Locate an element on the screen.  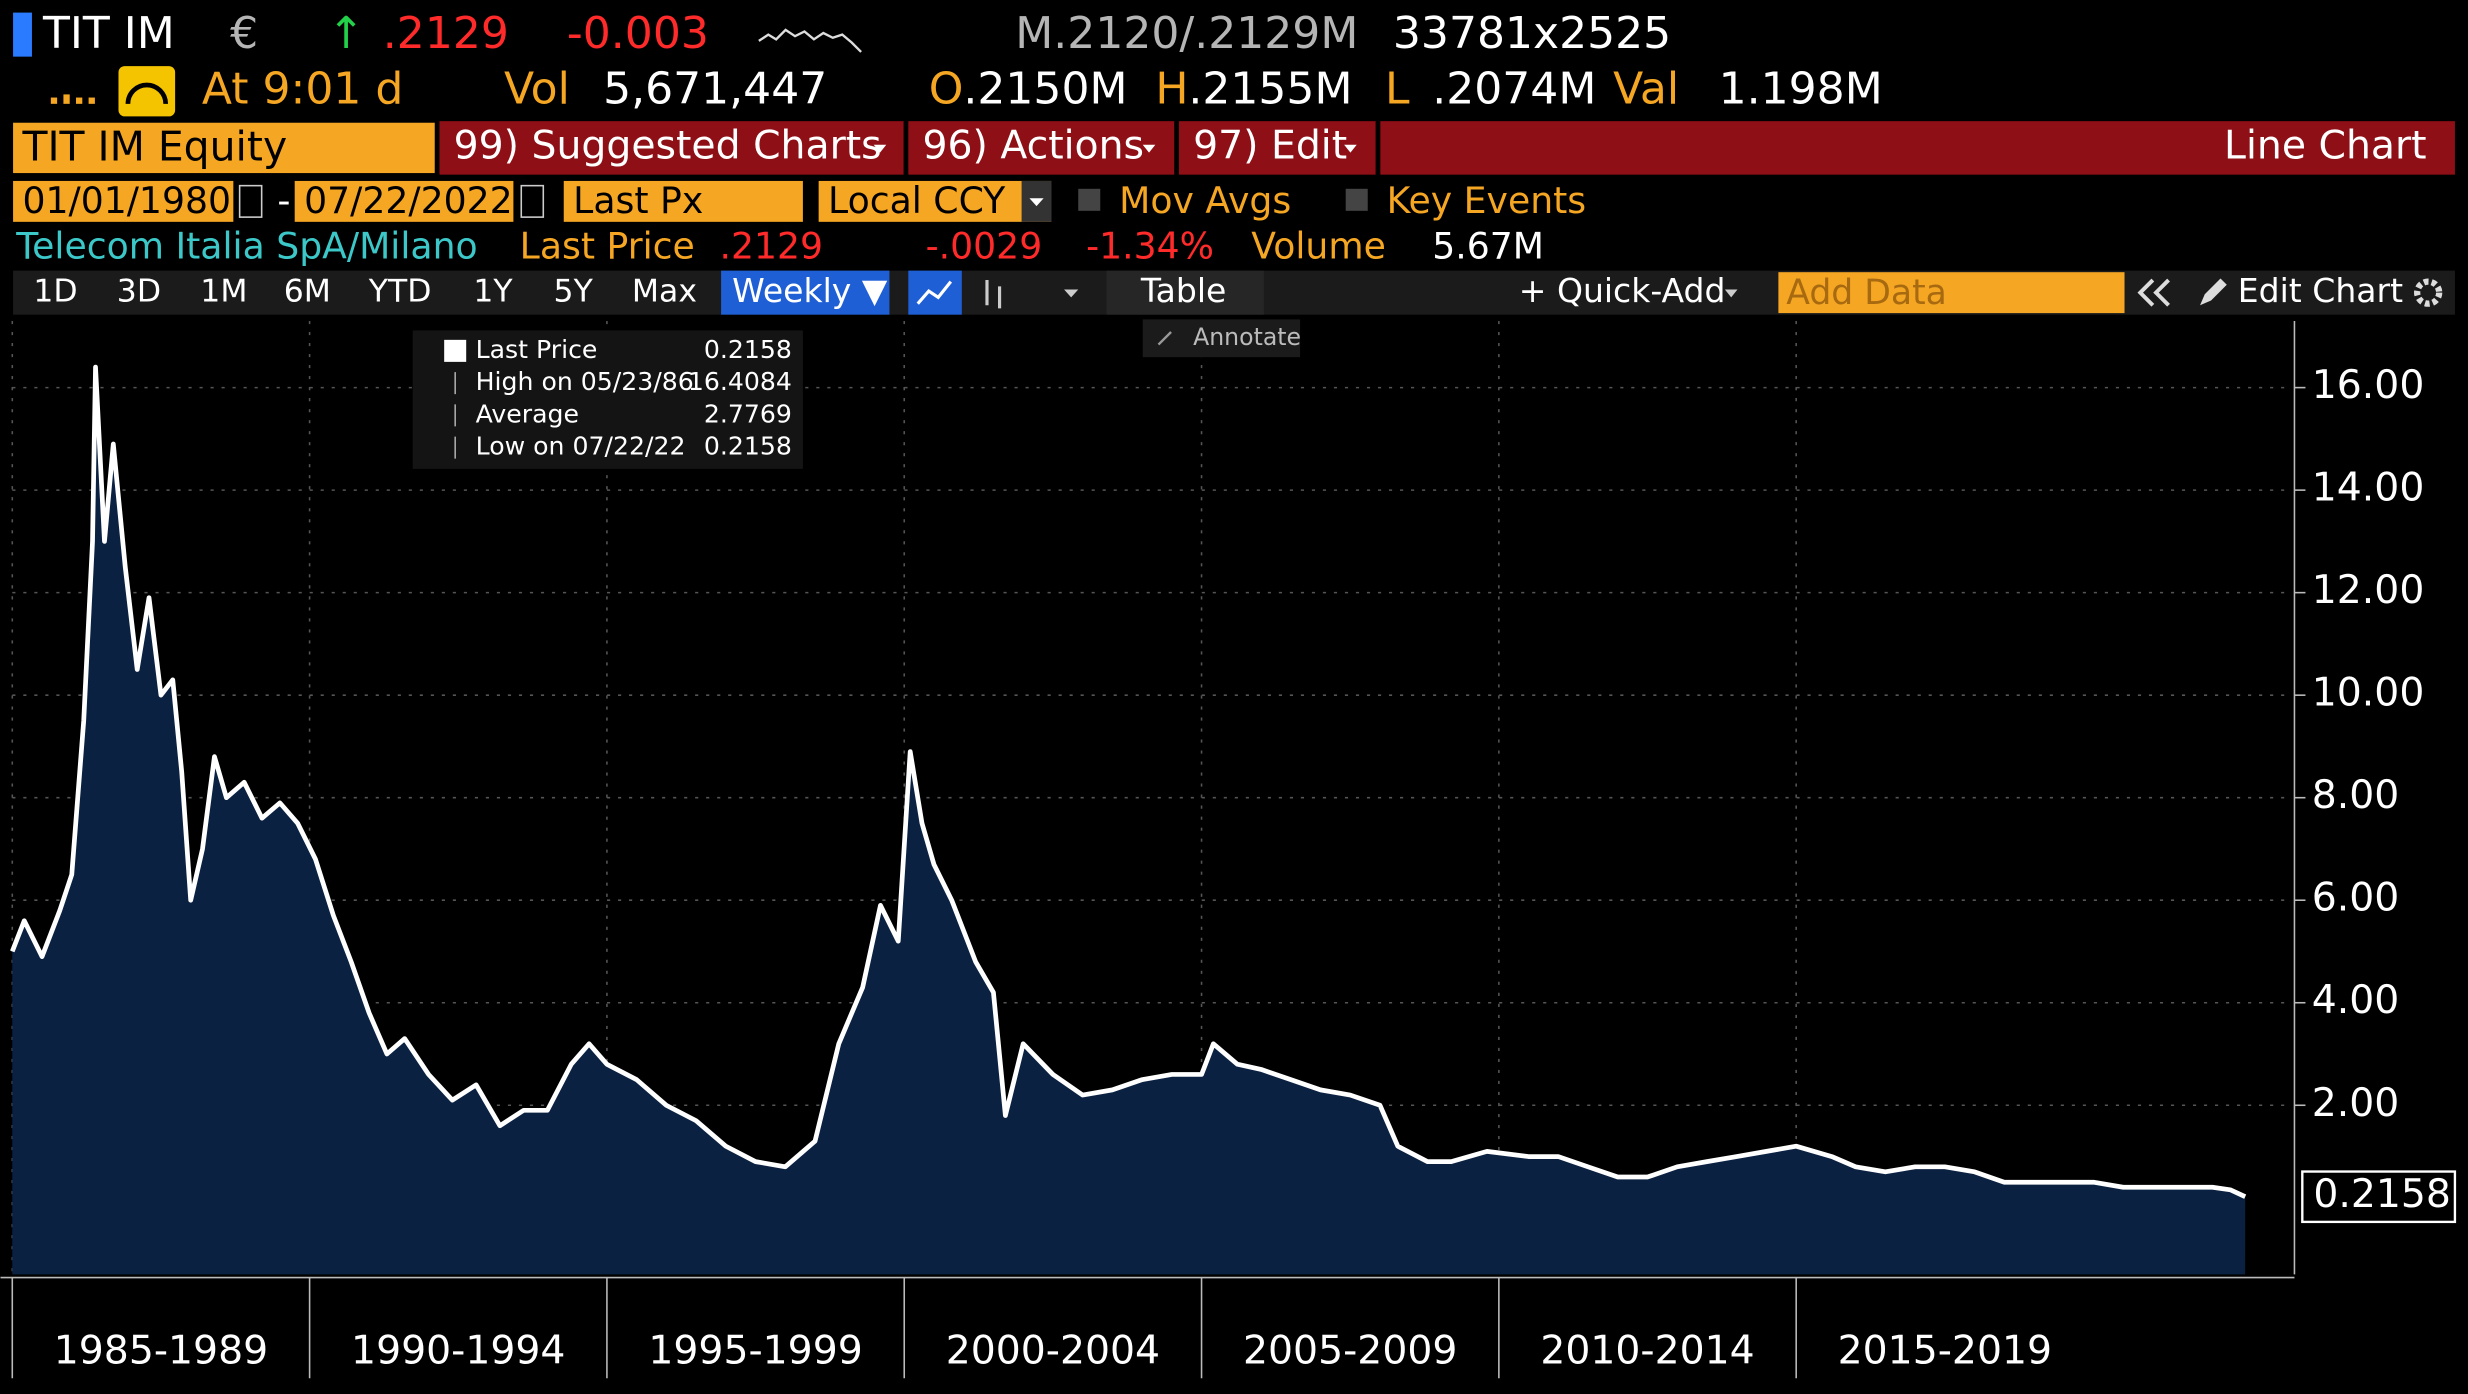
high: .2155M is located at coordinates (1270, 88).